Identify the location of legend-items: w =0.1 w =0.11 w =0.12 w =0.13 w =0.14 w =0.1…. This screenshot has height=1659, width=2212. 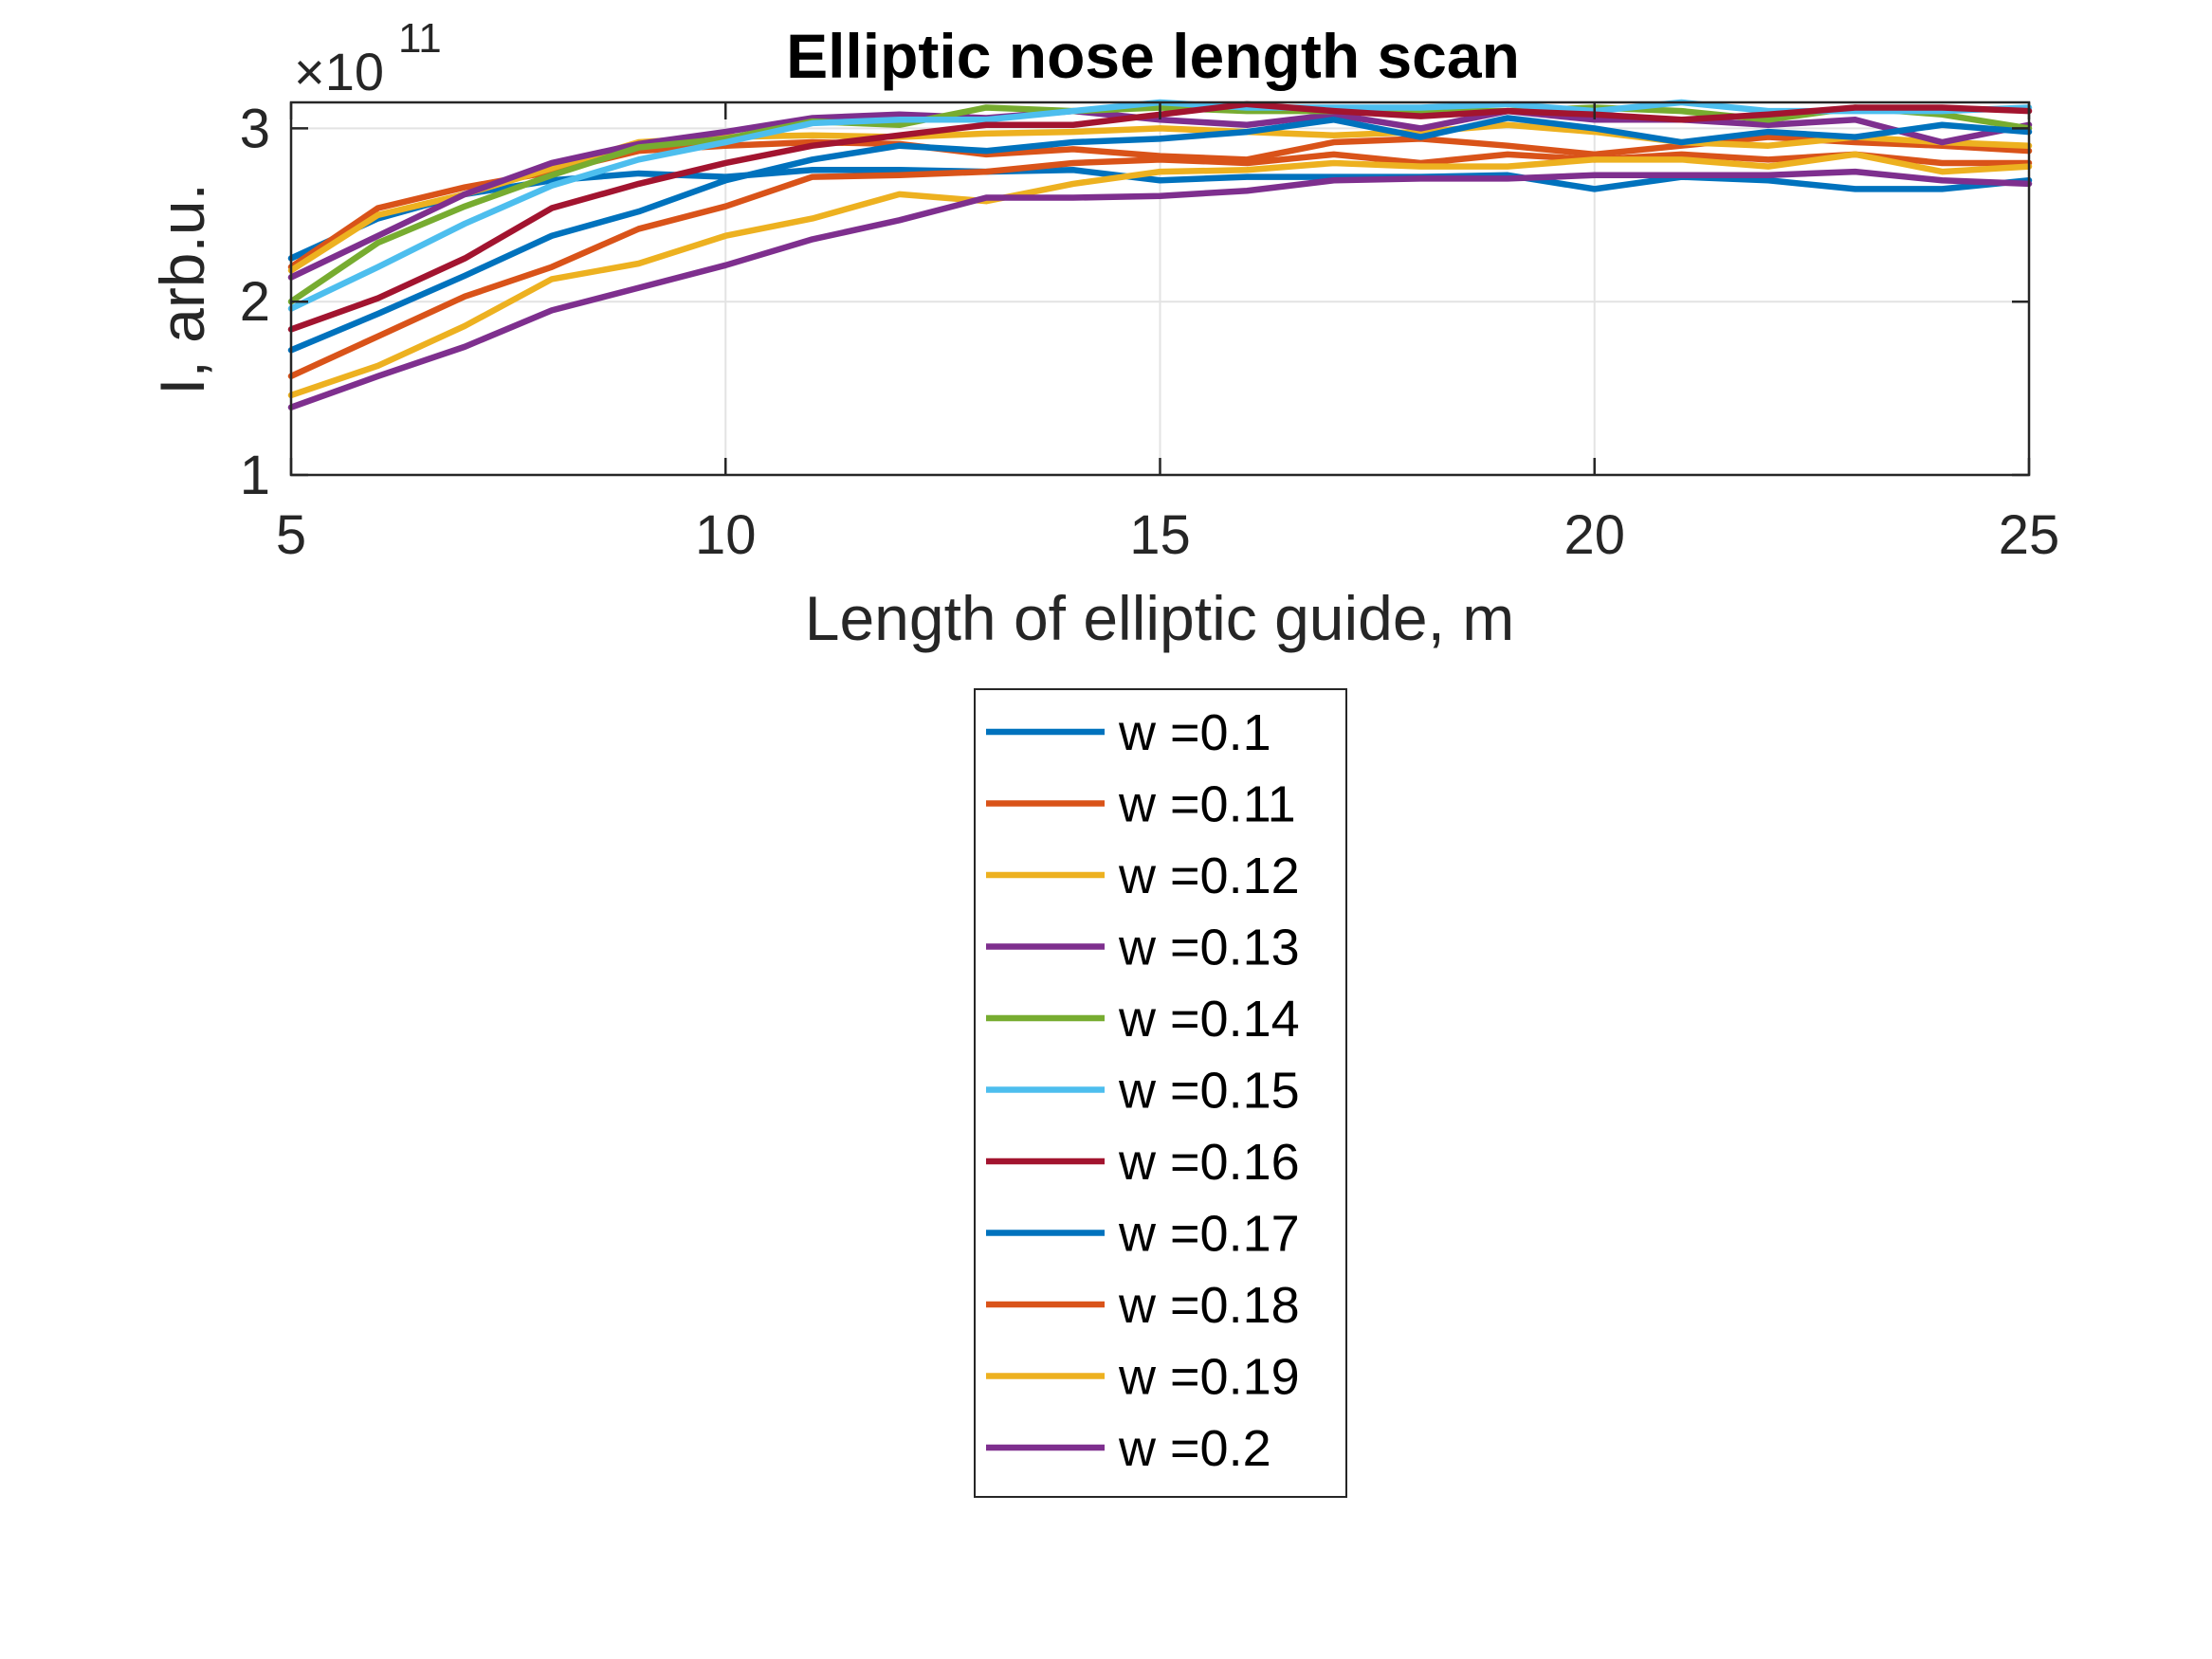
(1143, 1090).